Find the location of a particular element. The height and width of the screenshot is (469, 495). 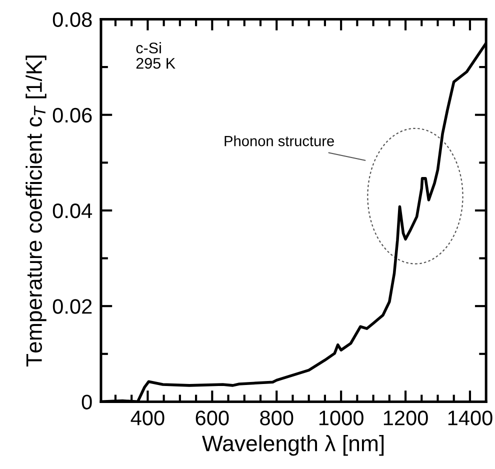

x-axis-title: Wavelength λ [nm] is located at coordinates (293, 445).